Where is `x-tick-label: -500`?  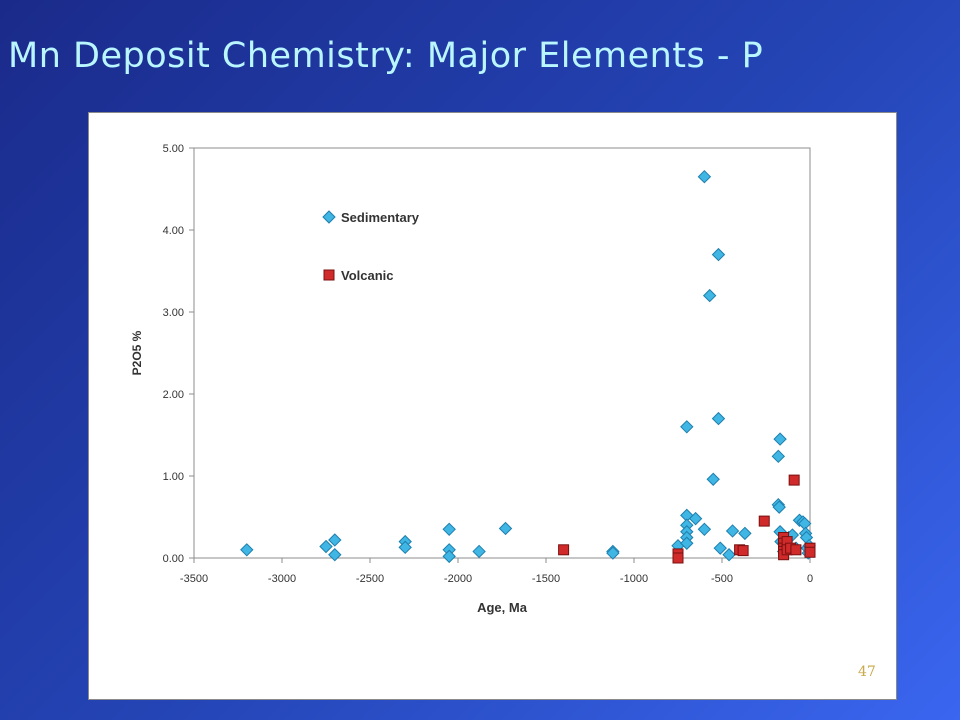
x-tick-label: -500 is located at coordinates (722, 579).